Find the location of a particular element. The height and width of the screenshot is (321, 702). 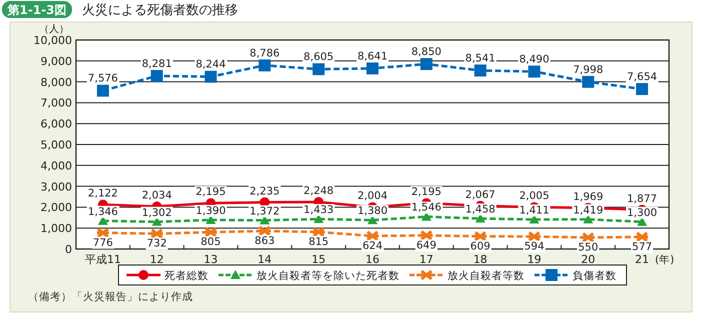

data-label: 815 is located at coordinates (318, 242).